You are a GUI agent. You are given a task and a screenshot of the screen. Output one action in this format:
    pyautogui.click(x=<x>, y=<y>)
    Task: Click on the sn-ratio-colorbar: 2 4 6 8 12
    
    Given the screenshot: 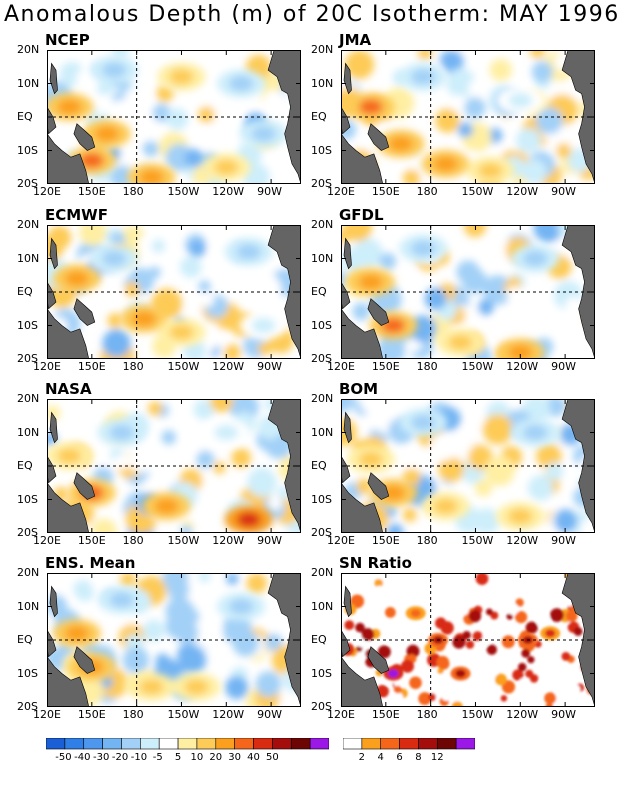 What is the action you would take?
    pyautogui.click(x=409, y=751)
    